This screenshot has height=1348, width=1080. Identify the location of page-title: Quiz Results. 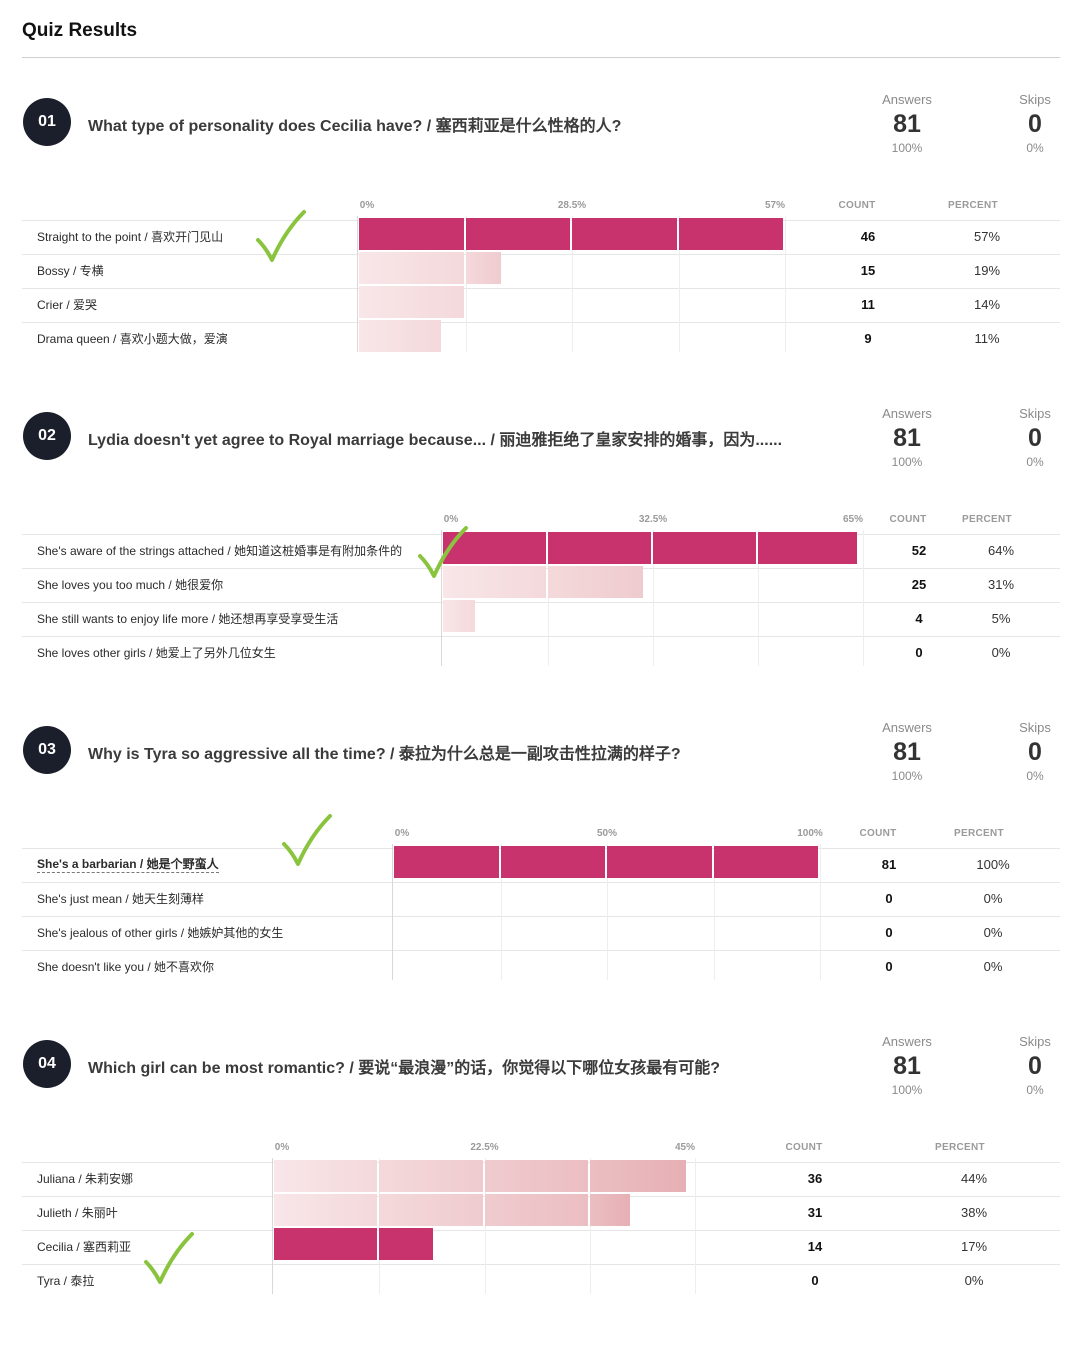
(80, 30).